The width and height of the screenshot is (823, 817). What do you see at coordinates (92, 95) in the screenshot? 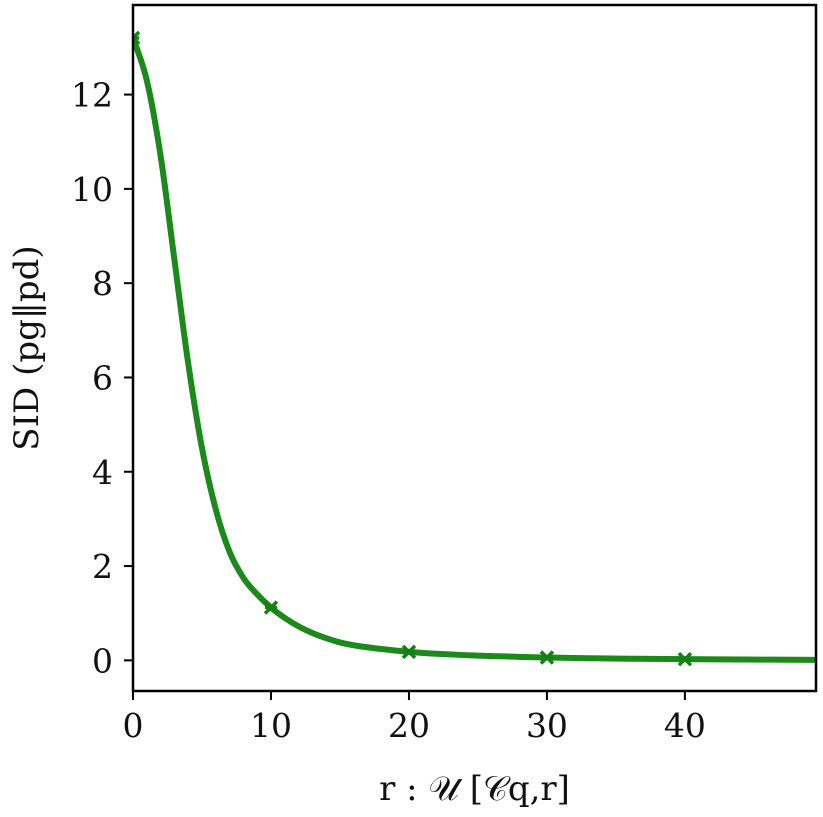
I see `y-tick-label: 12` at bounding box center [92, 95].